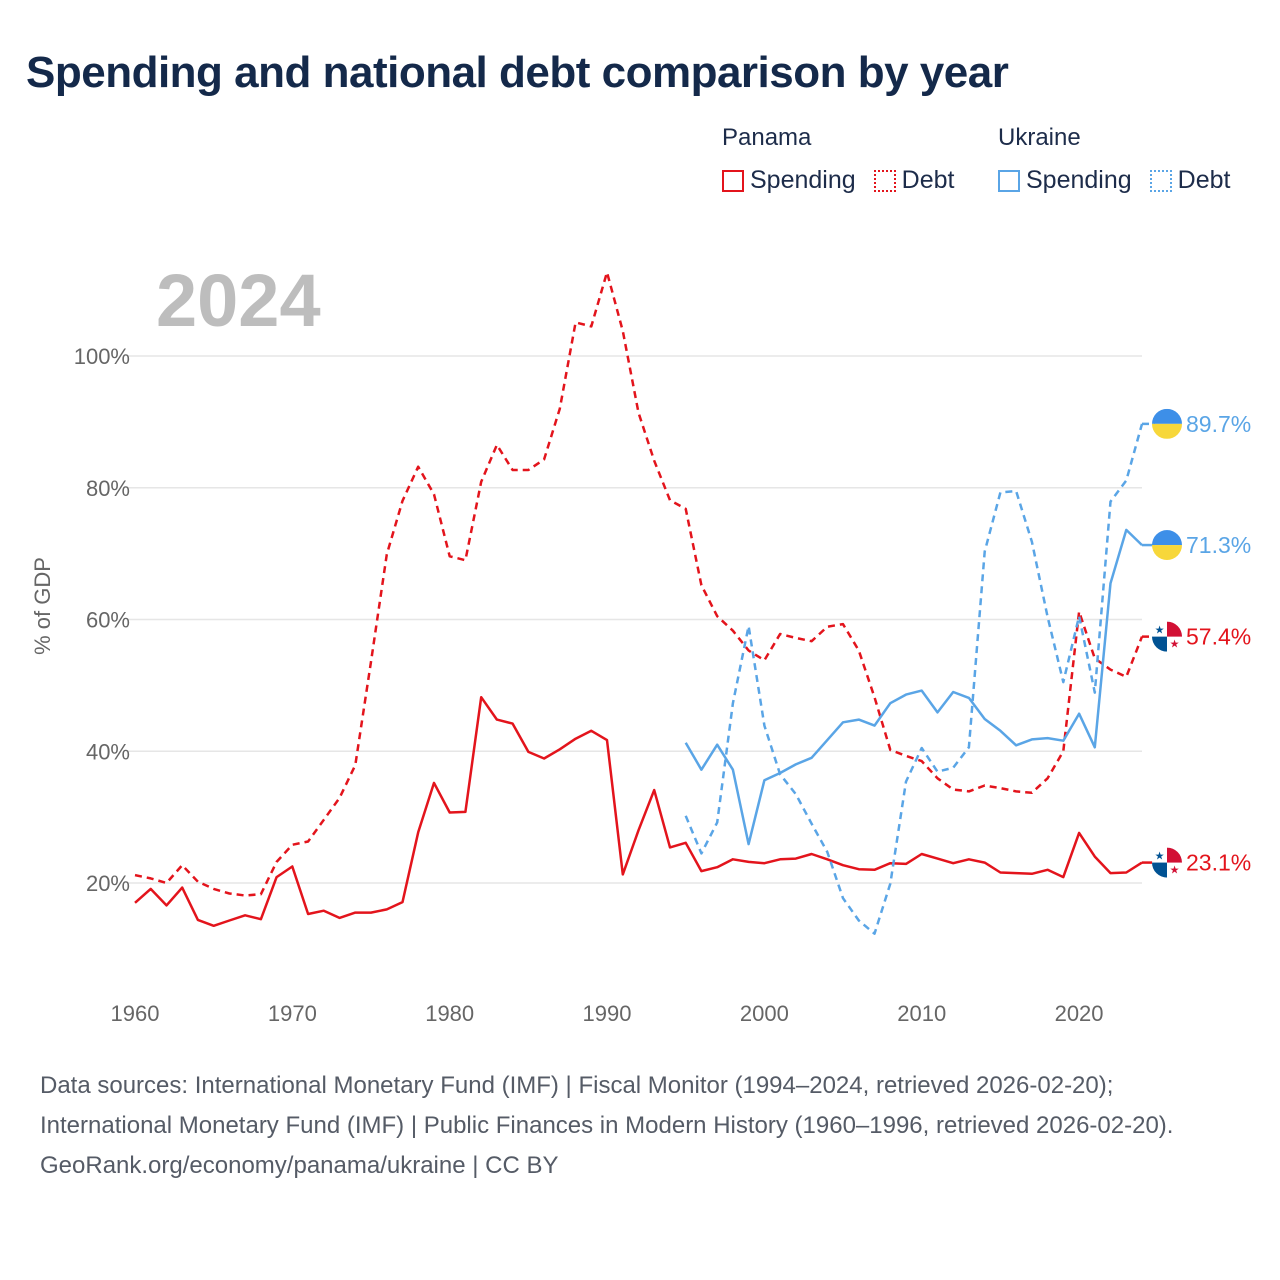 The width and height of the screenshot is (1280, 1280). Describe the element at coordinates (767, 137) in the screenshot. I see `legend-group-name: Panama` at that location.